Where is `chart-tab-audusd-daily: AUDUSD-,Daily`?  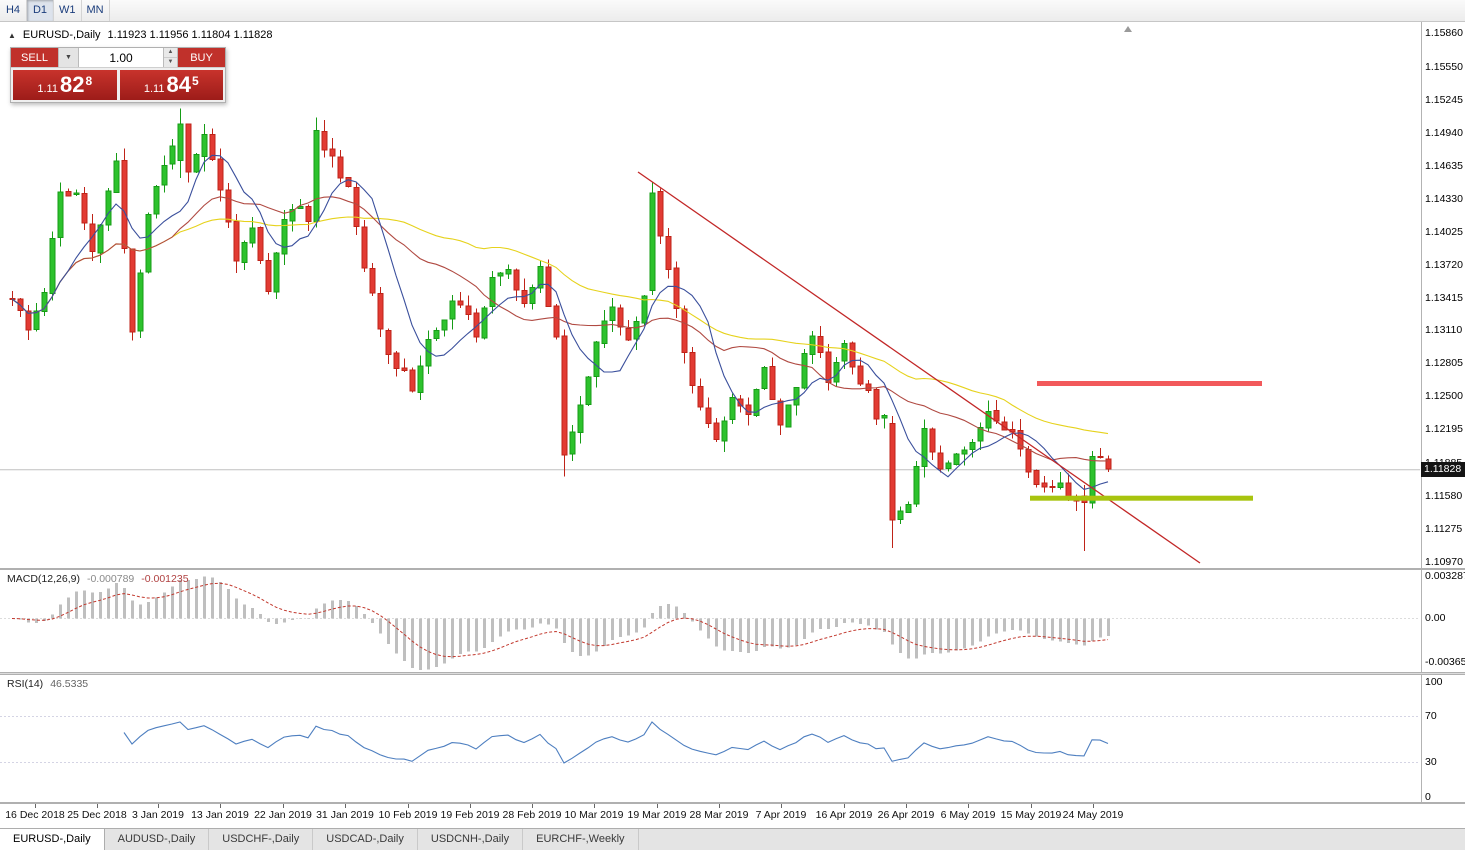
chart-tab-audusd-daily: AUDUSD-,Daily is located at coordinates (157, 839).